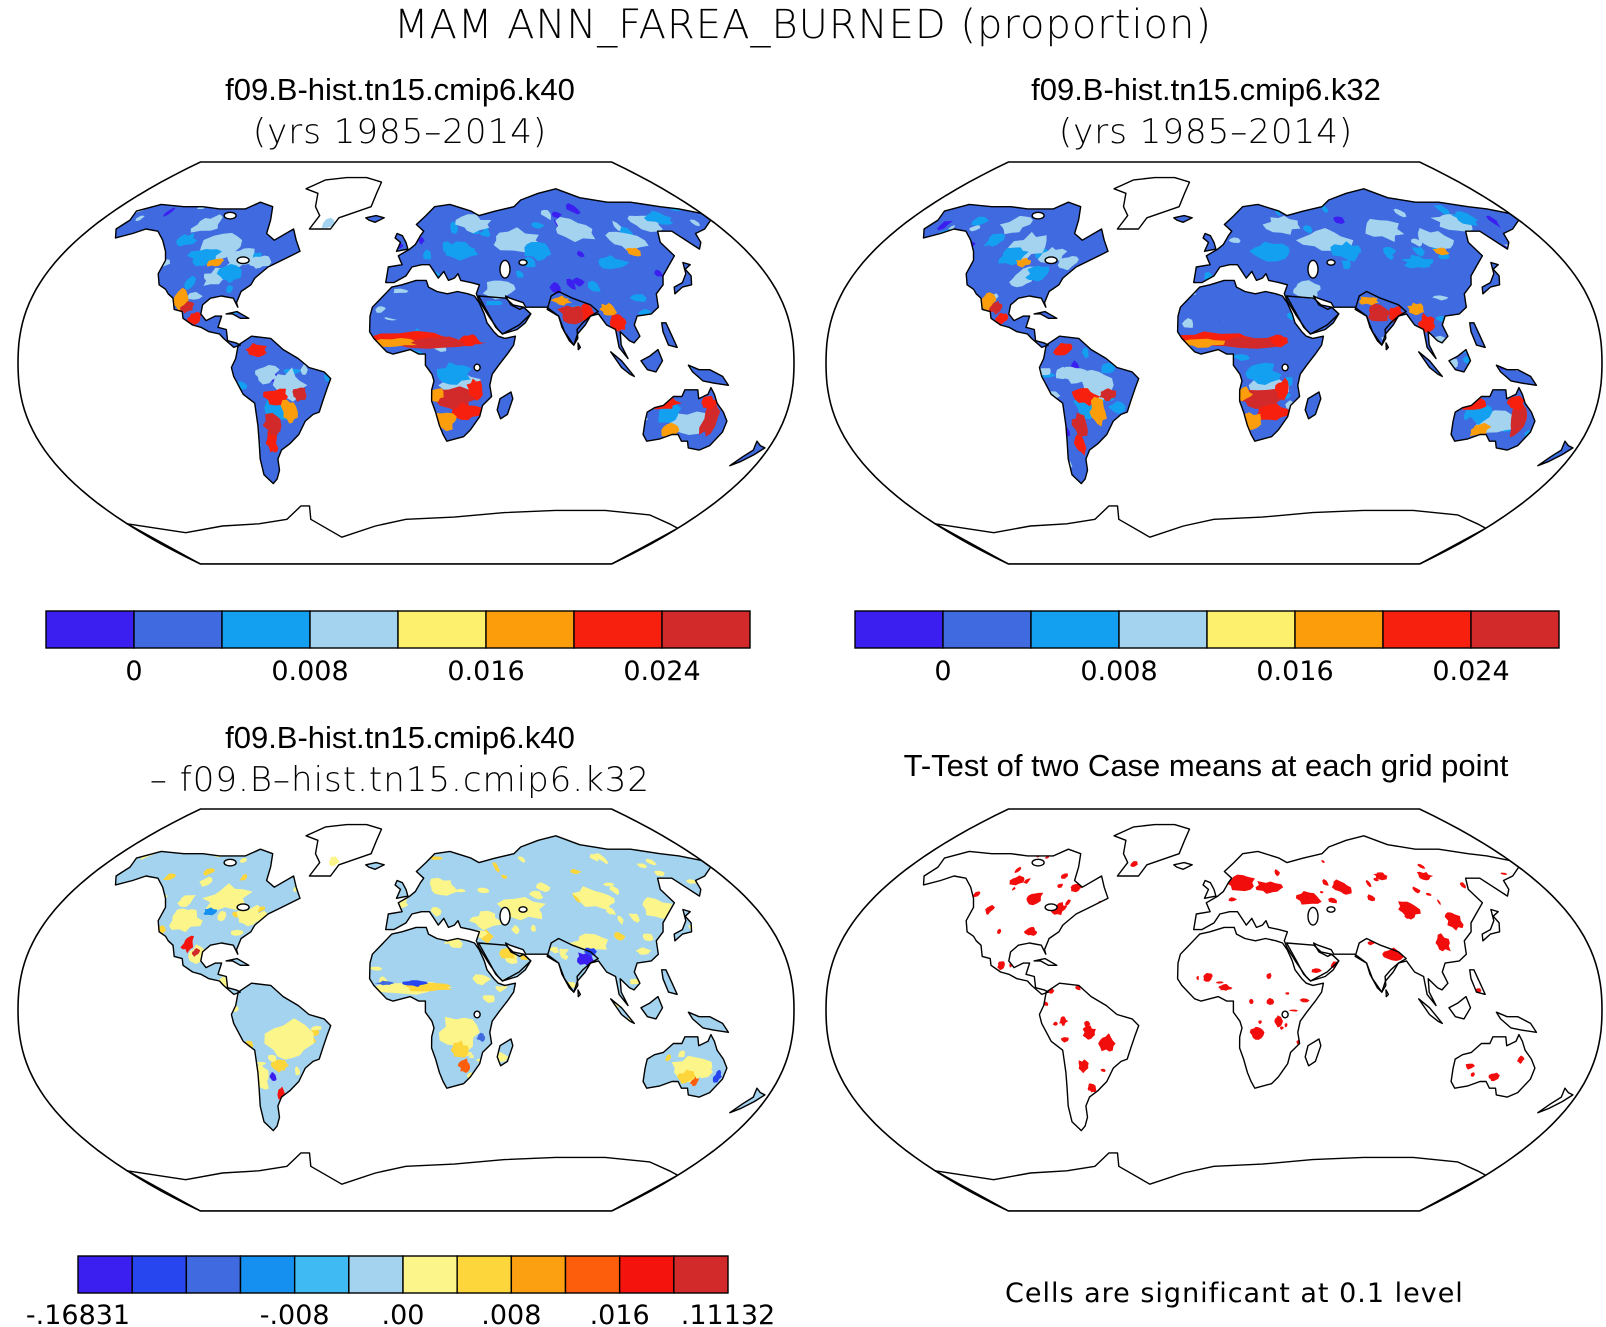 This screenshot has width=1606, height=1327. I want to click on coastline-iceland, so click(375, 865).